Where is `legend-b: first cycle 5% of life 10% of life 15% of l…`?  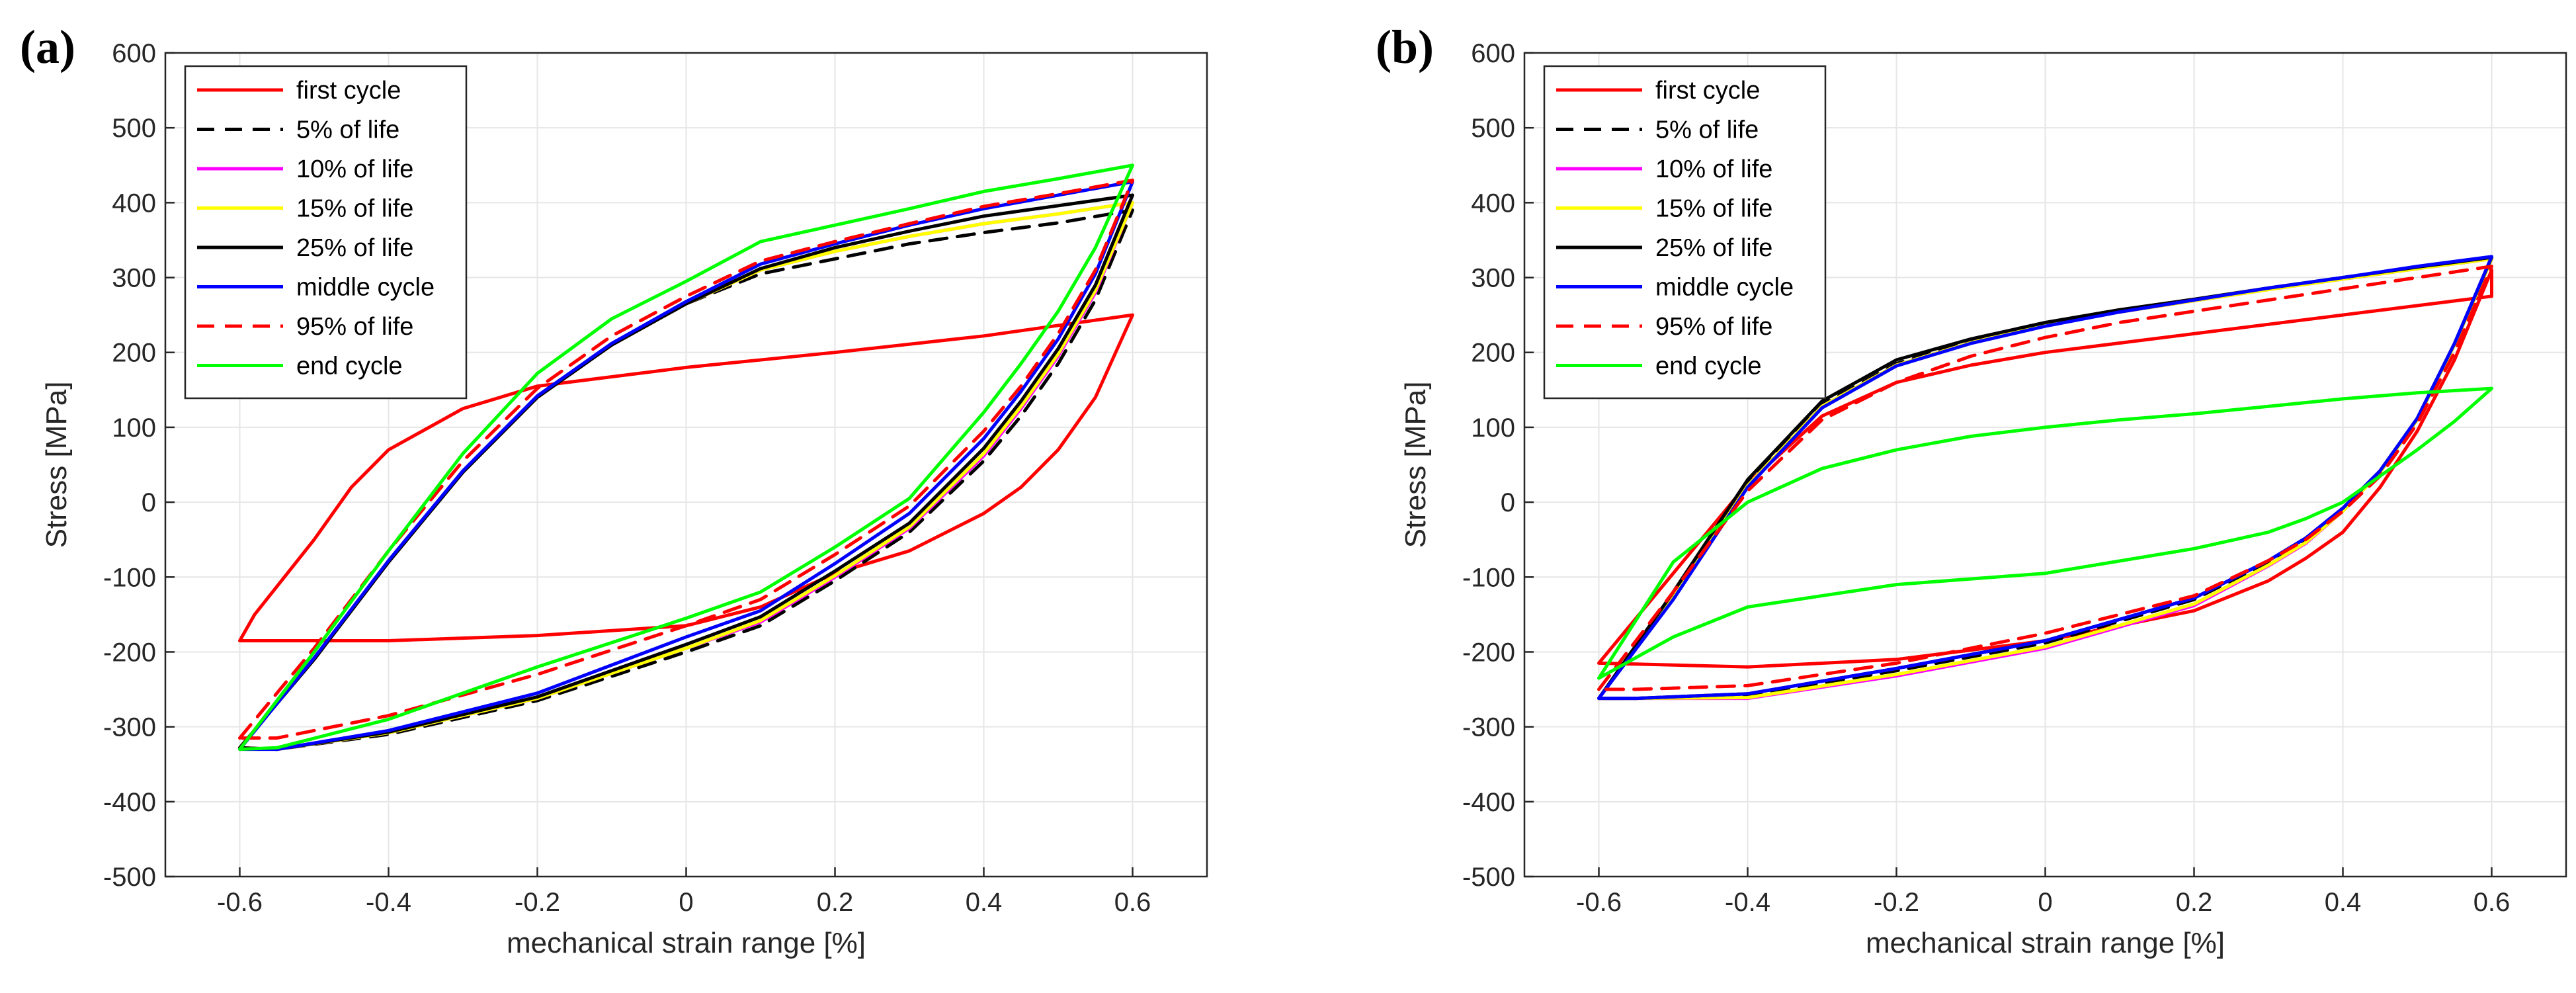 legend-b: first cycle 5% of life 10% of life 15% of l… is located at coordinates (1685, 233).